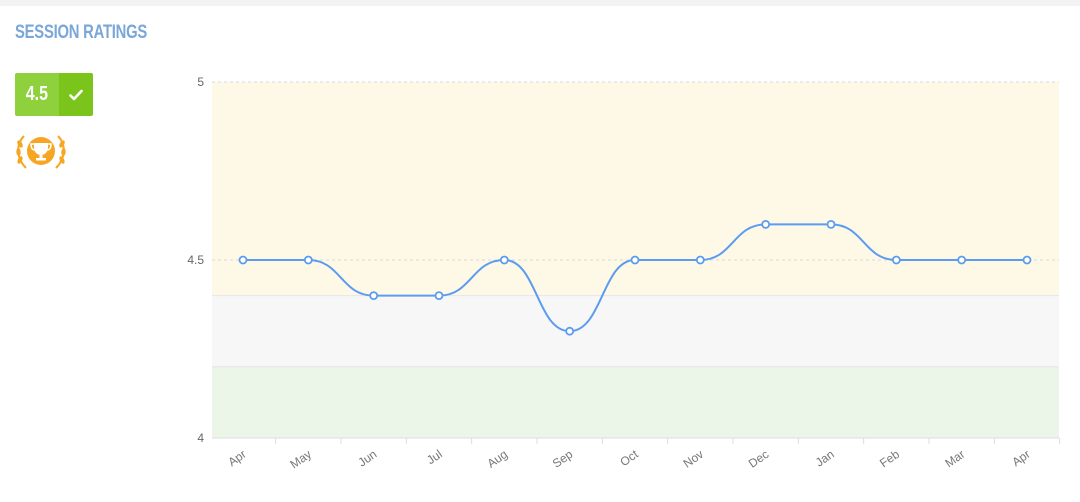 This screenshot has height=502, width=1080. Describe the element at coordinates (41, 152) in the screenshot. I see `trophy-laurel-icon` at that location.